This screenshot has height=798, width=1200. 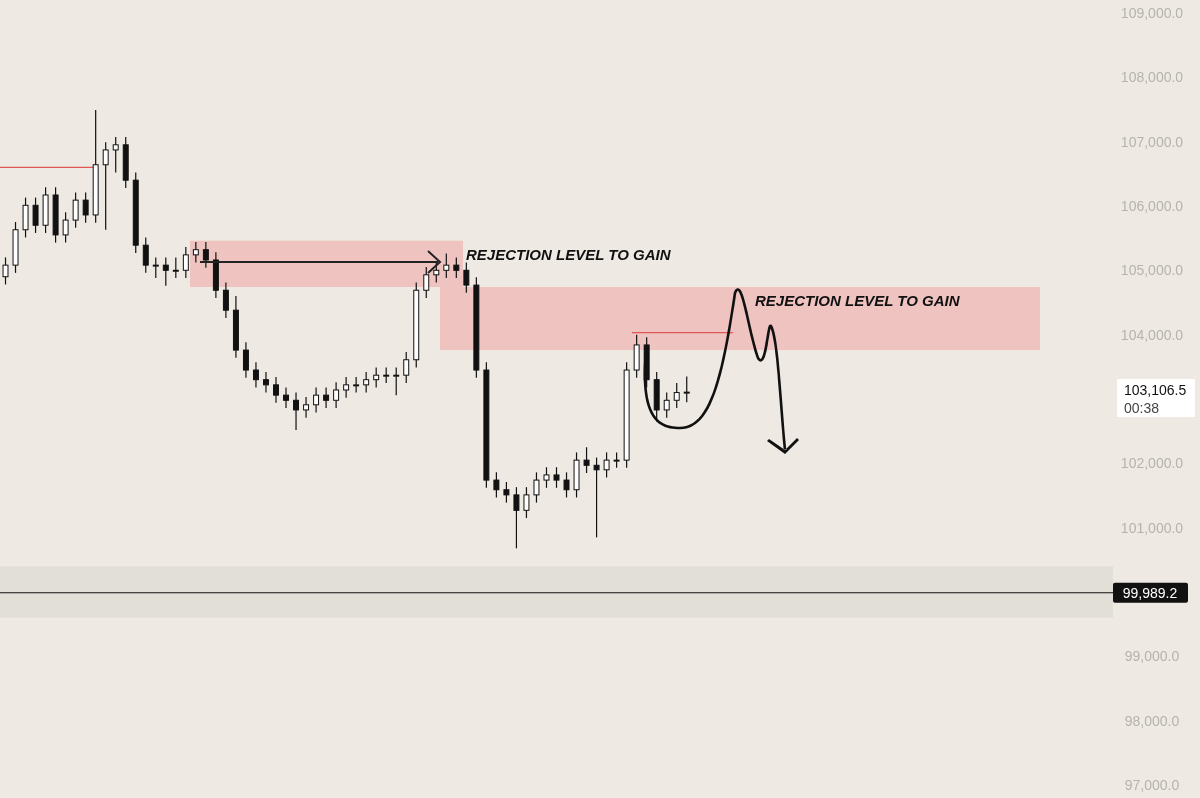 I want to click on y-tick-label: 97,000.0, so click(x=1152, y=785).